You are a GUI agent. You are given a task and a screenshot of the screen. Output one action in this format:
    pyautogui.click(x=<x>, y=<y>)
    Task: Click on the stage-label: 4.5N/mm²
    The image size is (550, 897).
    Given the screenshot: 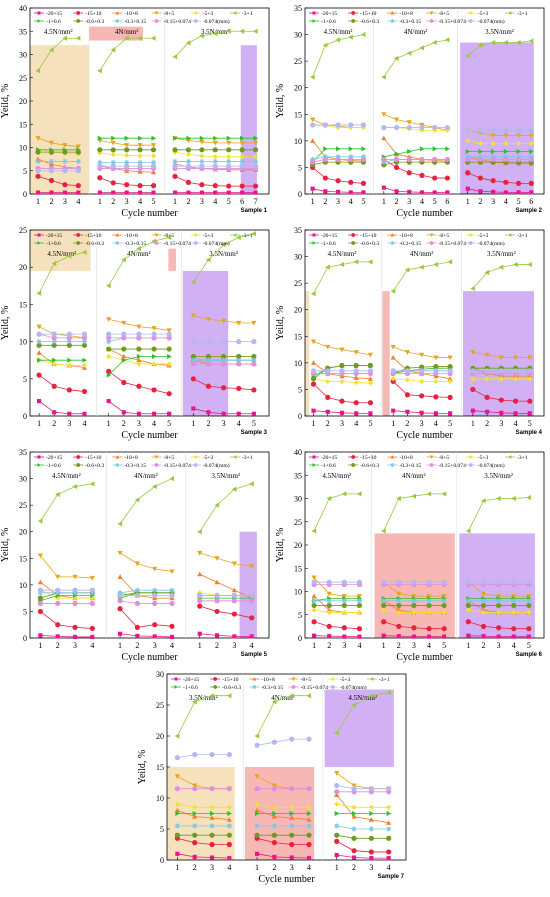 What is the action you would take?
    pyautogui.click(x=66, y=476)
    